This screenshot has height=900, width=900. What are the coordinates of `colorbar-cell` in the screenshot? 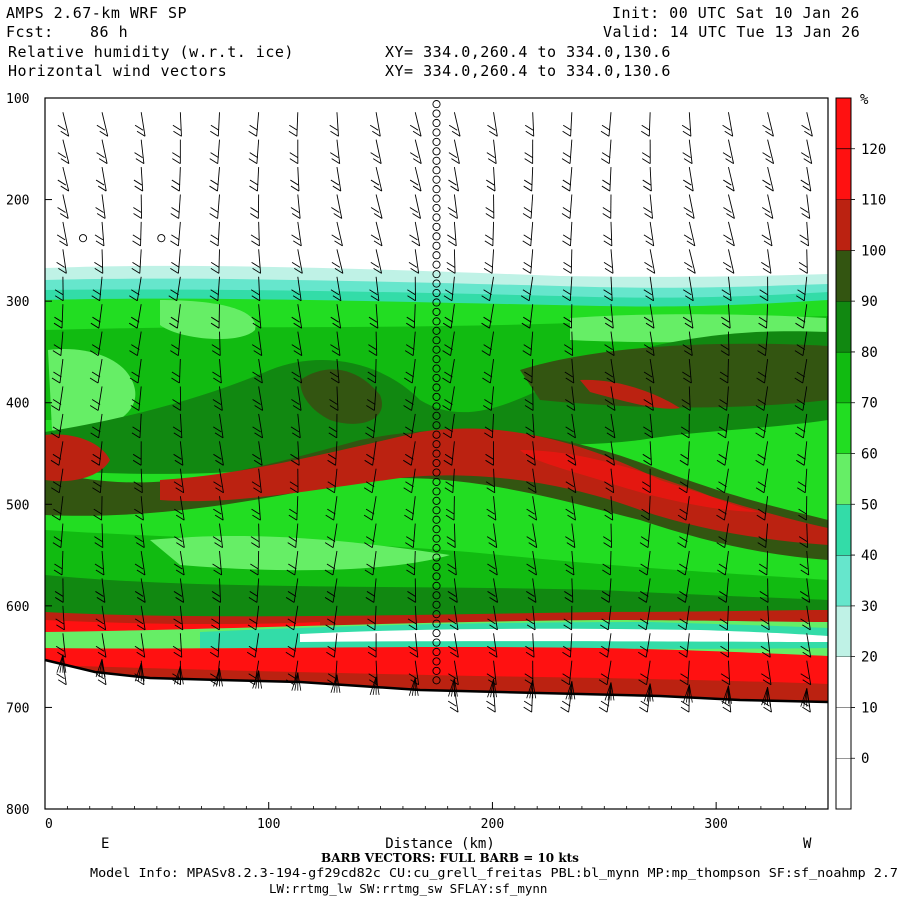 It's located at (843, 783).